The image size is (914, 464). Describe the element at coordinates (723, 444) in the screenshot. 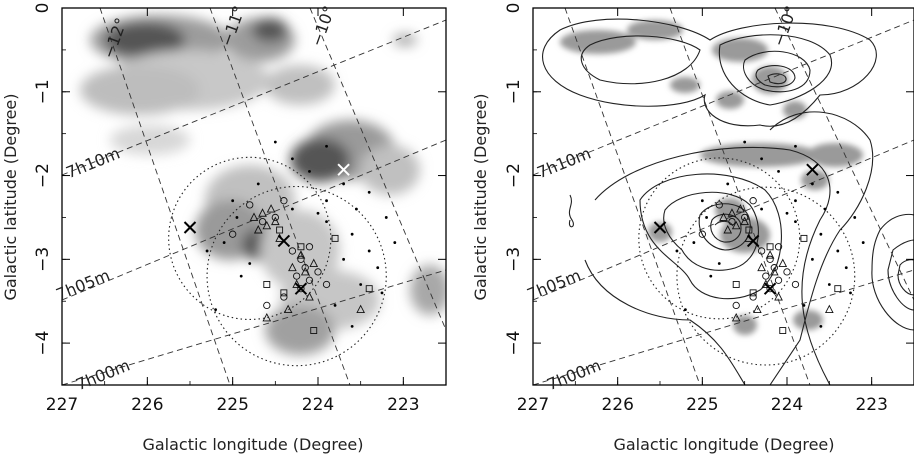

I see `x-axis-label-right: Galactic longitude (Degree)` at that location.